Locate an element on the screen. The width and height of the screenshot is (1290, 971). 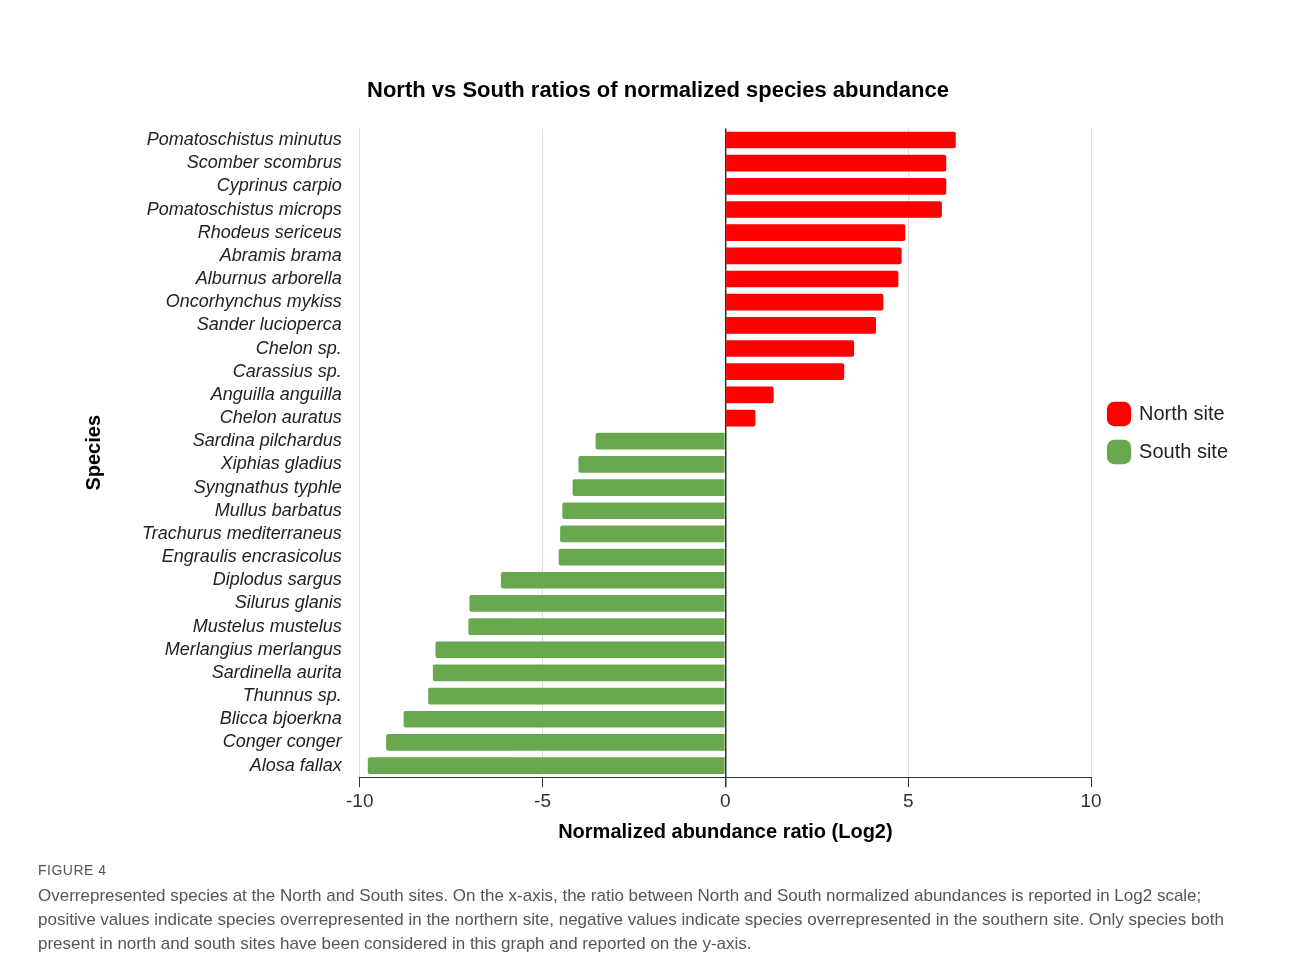
y-tick-label: Mustelus mustelus is located at coordinates (267, 625).